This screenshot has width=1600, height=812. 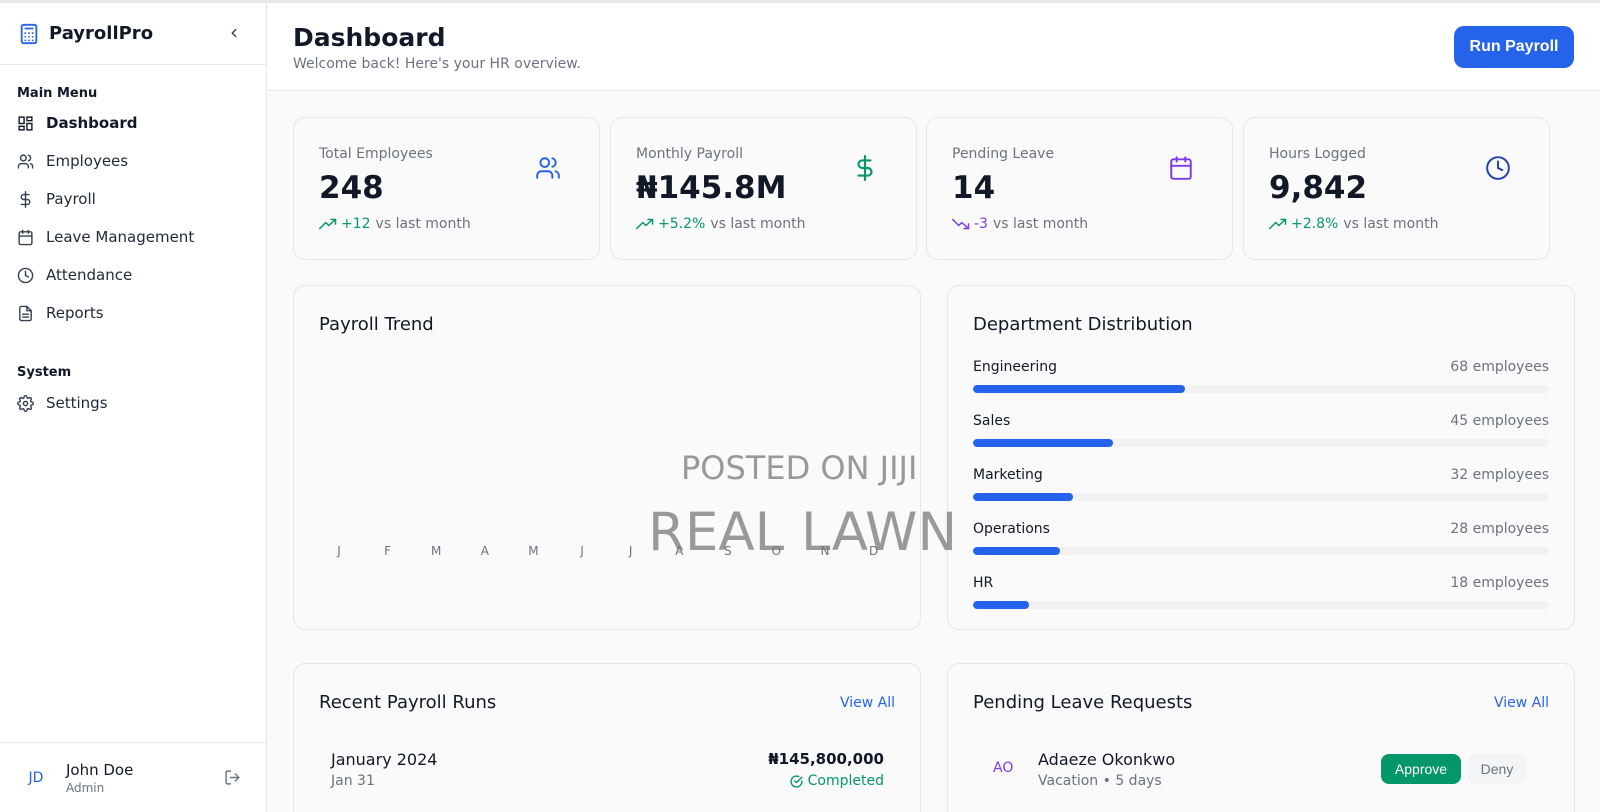 What do you see at coordinates (29, 34) in the screenshot?
I see `calculator-icon` at bounding box center [29, 34].